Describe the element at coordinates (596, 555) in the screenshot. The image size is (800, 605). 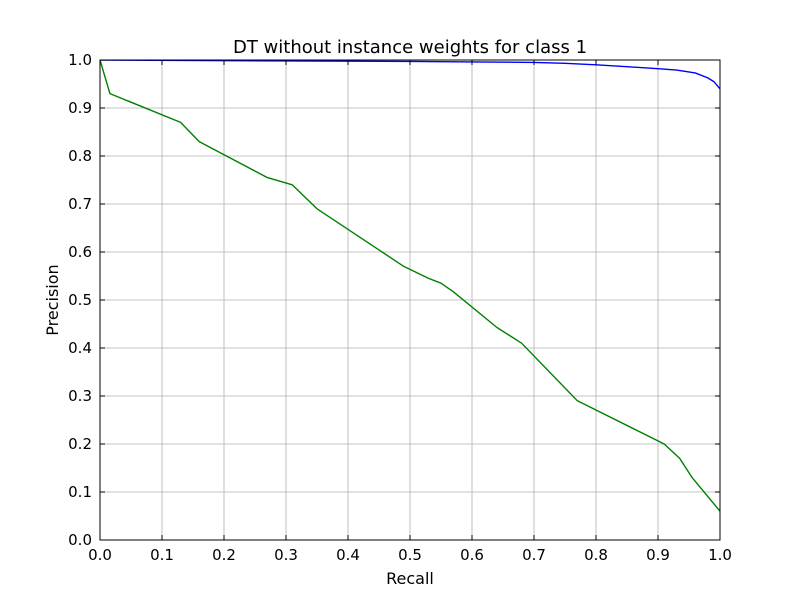
I see `x-tick-label: 0.8` at that location.